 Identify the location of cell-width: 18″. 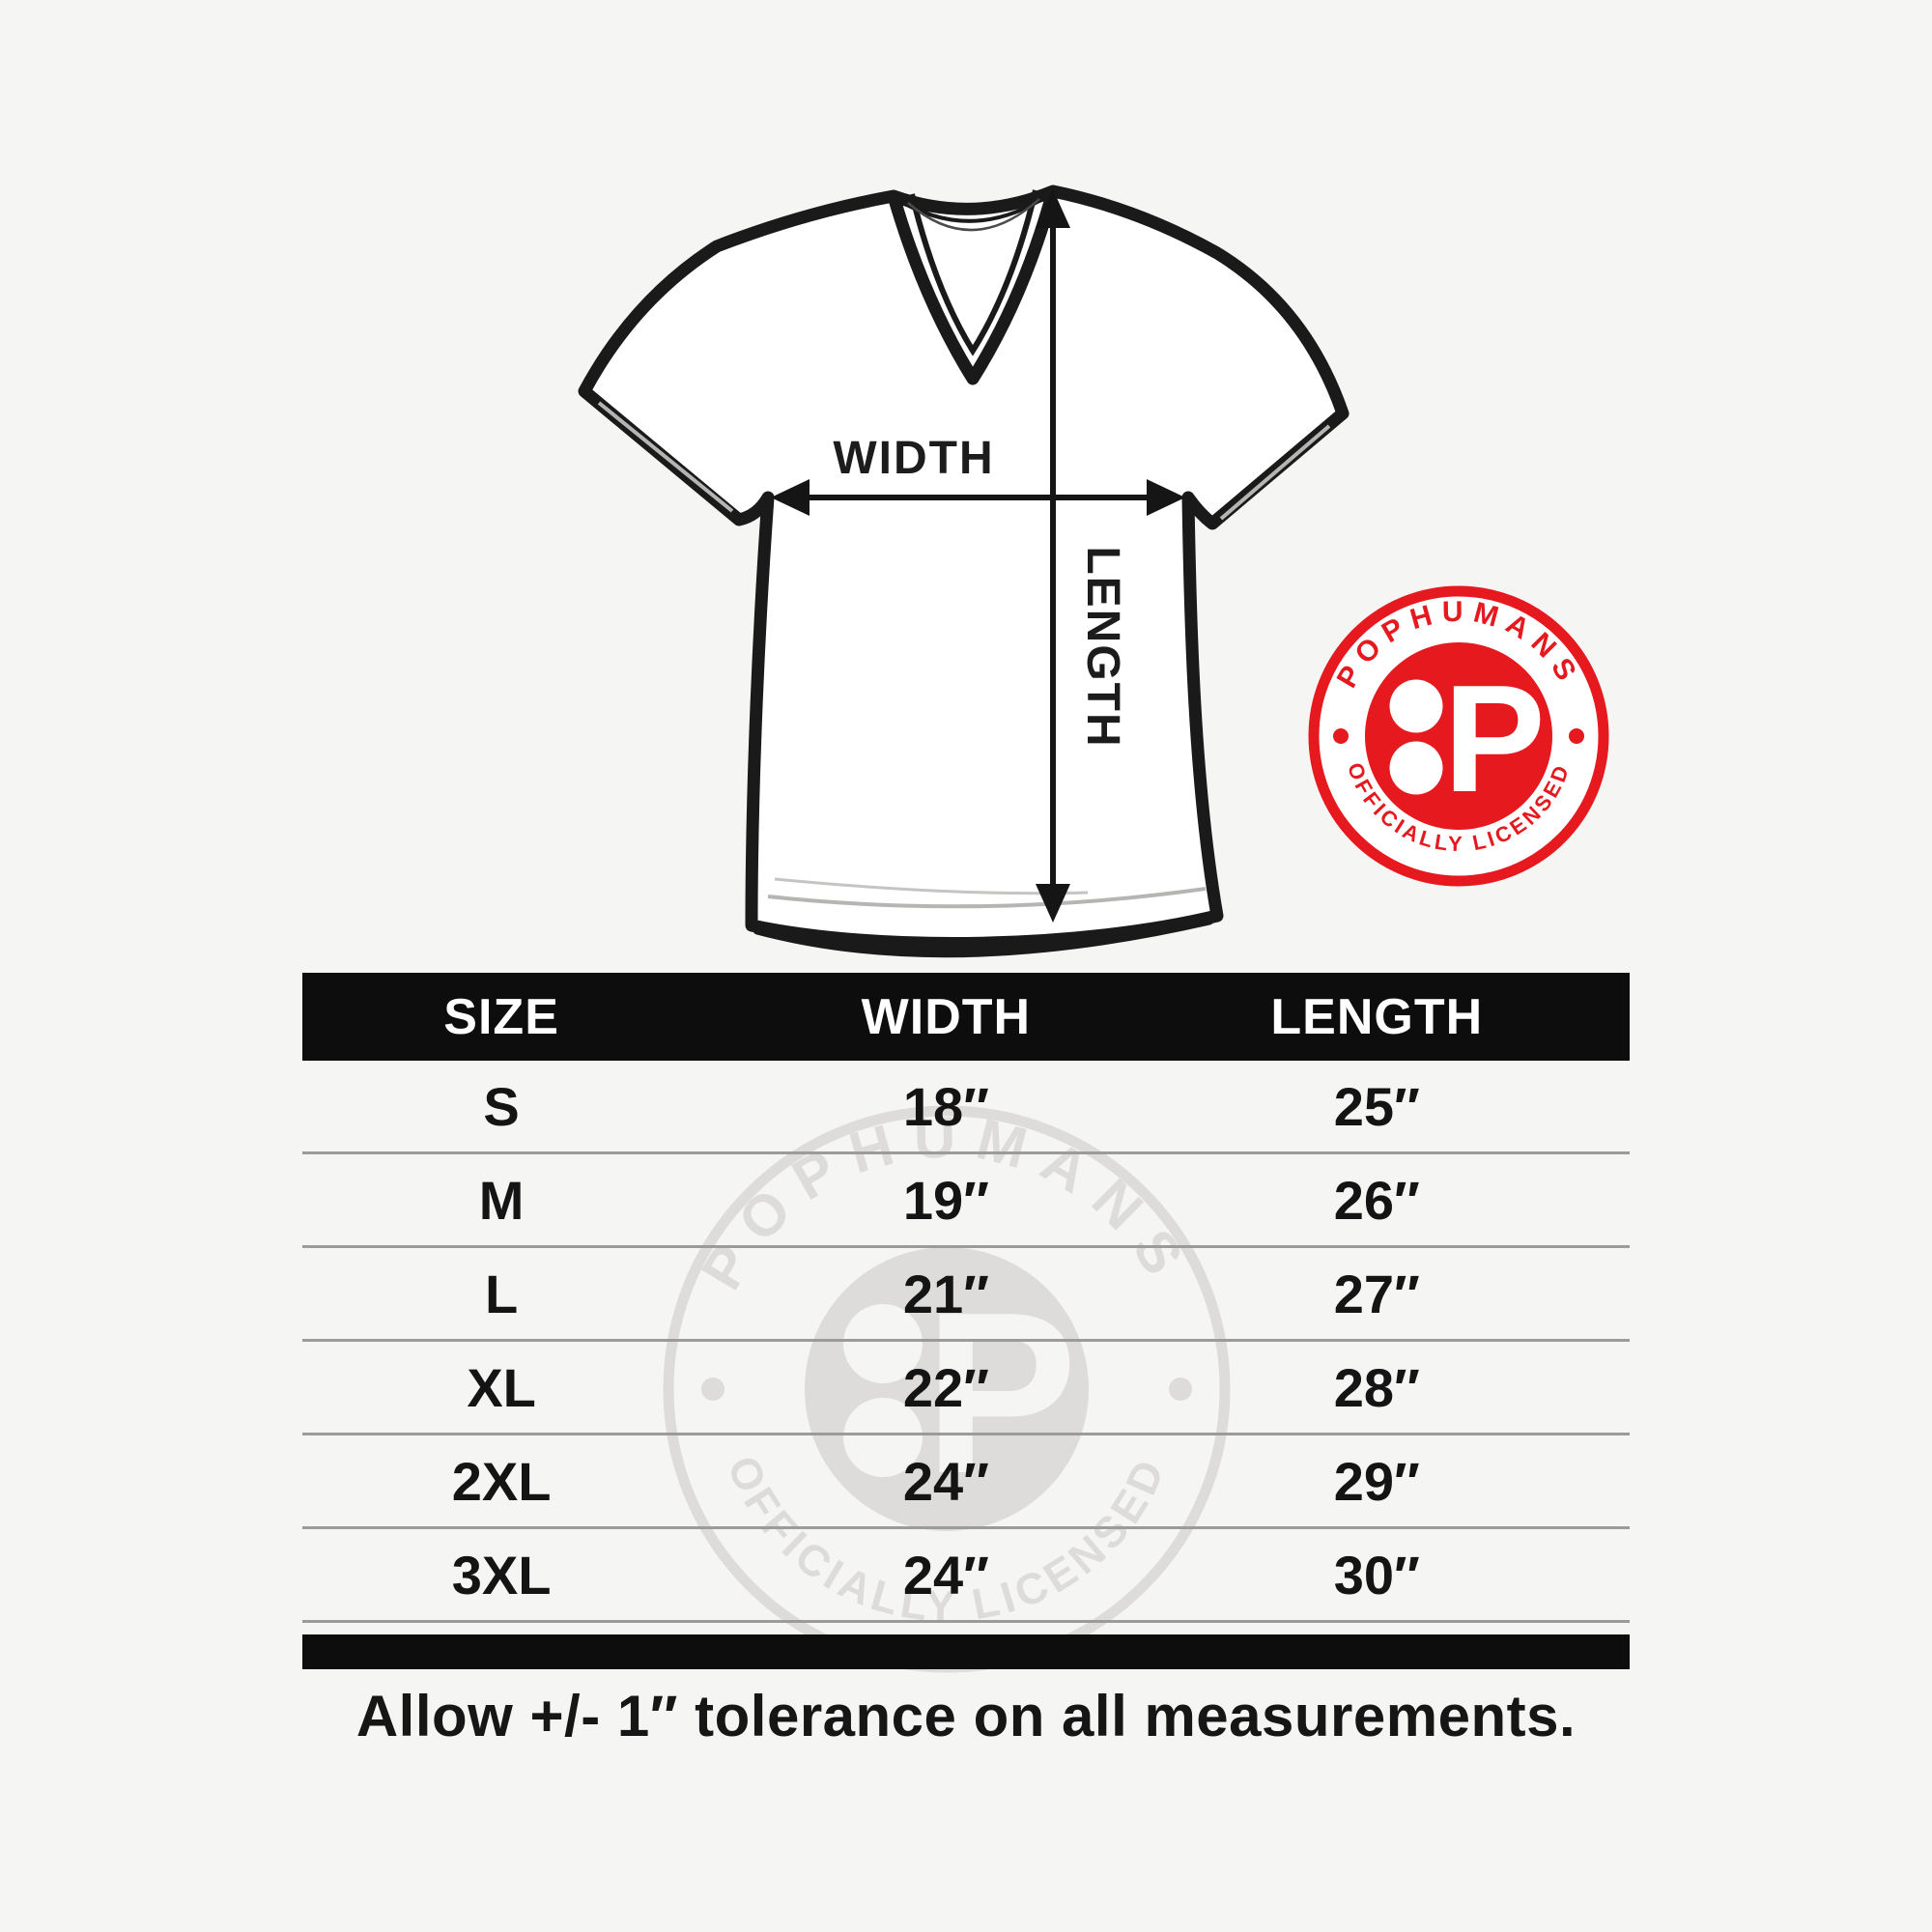
(945, 1106).